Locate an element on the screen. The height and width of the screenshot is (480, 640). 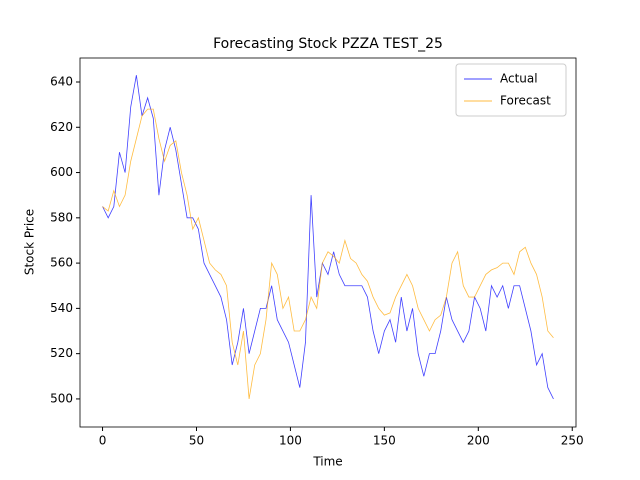
y-tick-label: 580 is located at coordinates (61, 217).